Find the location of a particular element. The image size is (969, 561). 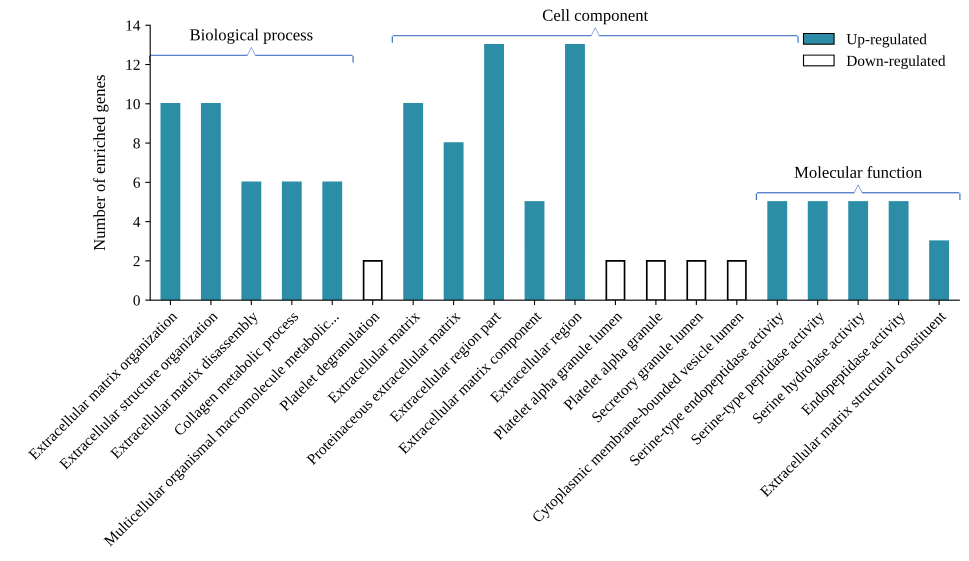

annotation: Biological process is located at coordinates (251, 36).